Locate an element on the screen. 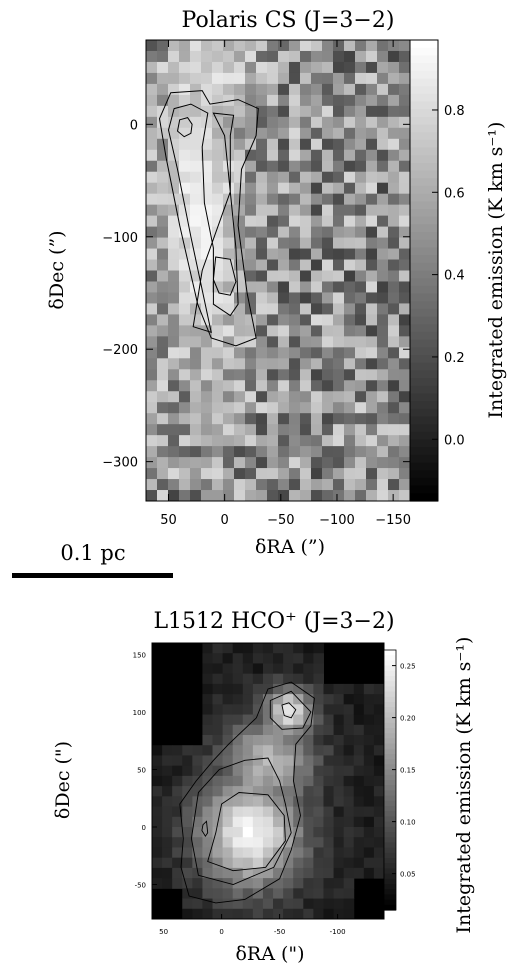 This screenshot has height=964, width=515. y-tick-label: 0 is located at coordinates (144, 828).